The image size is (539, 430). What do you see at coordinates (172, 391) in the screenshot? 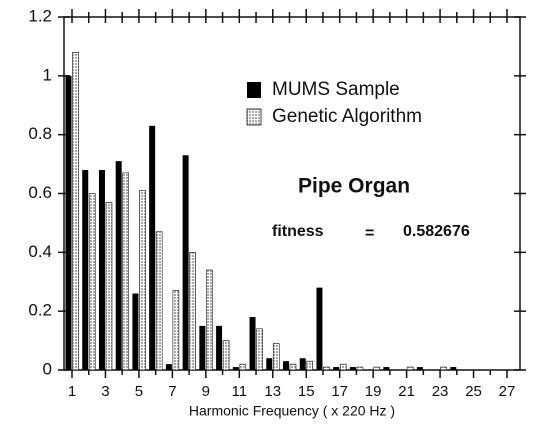
I see `x-tick-label: 7` at bounding box center [172, 391].